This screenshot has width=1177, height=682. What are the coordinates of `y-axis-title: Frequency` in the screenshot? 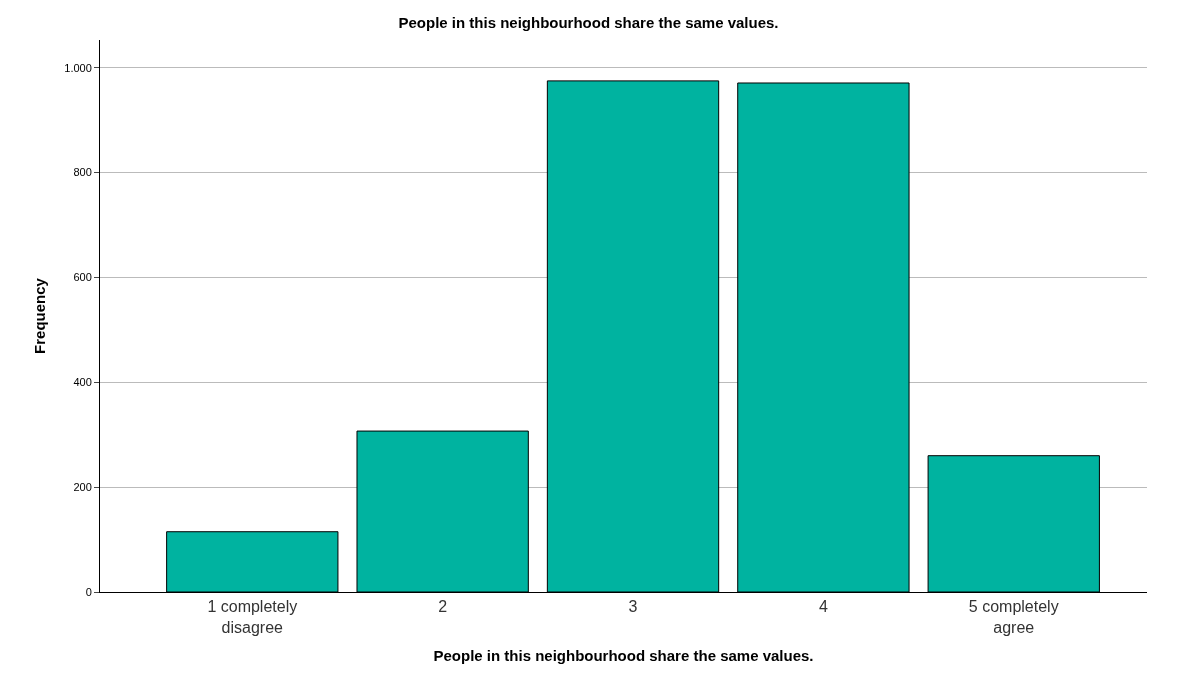 It's located at (39, 315).